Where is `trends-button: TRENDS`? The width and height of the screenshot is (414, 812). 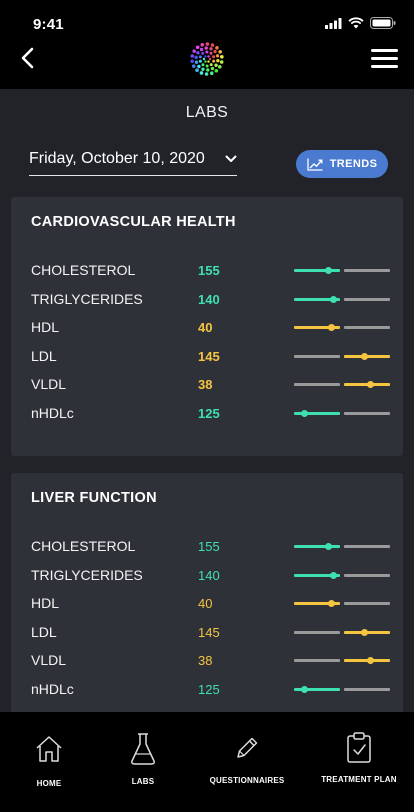
trends-button: TRENDS is located at coordinates (342, 164).